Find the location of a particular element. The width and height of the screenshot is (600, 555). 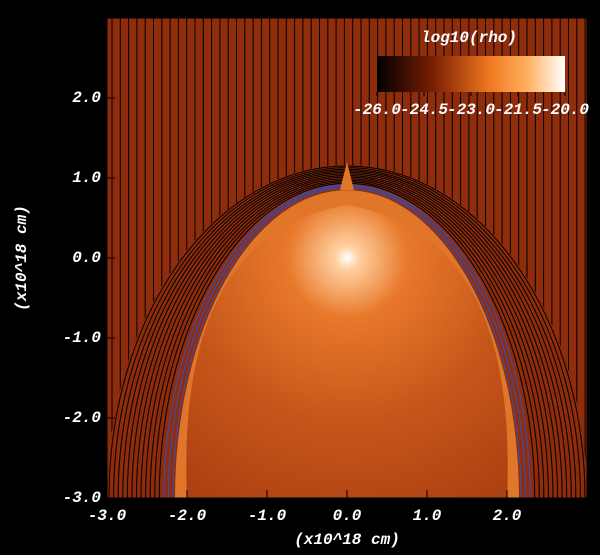

colorbar-tick-label: -20.0 is located at coordinates (565, 110).